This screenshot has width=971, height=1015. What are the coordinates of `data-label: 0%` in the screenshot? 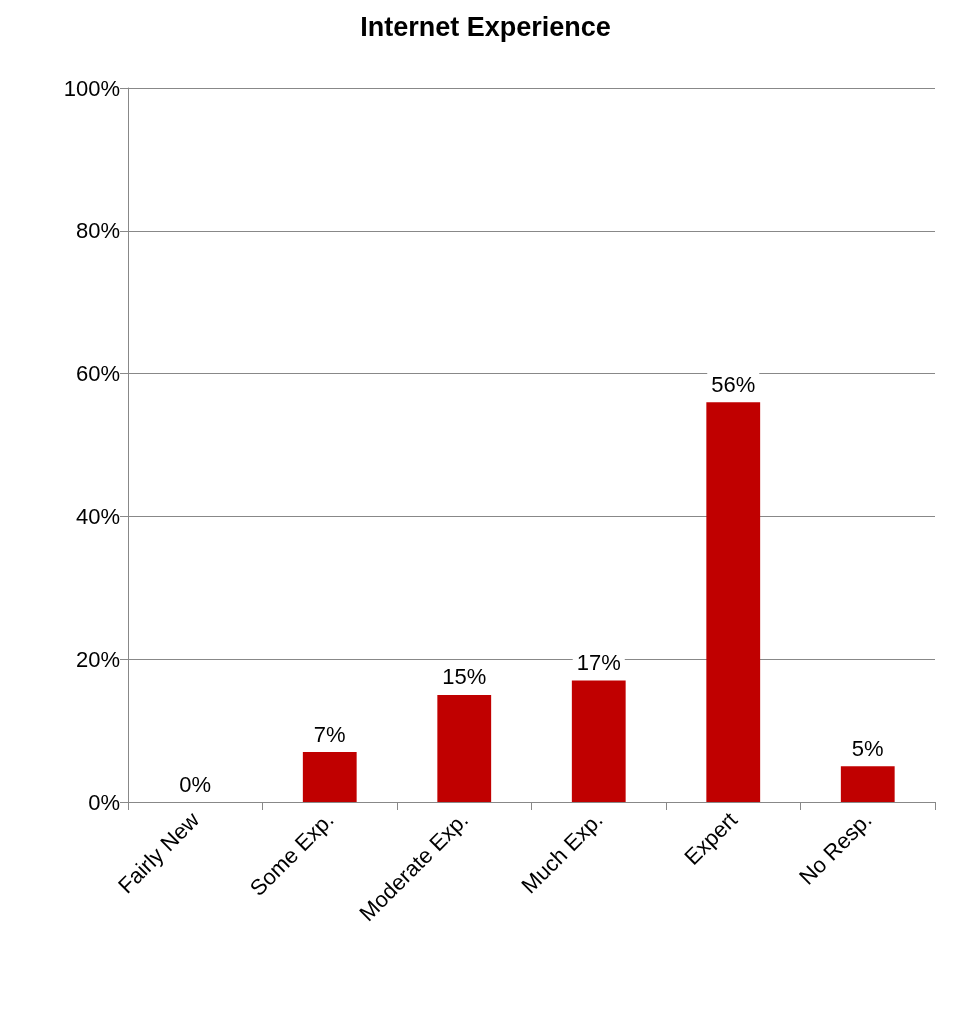 It's located at (195, 784).